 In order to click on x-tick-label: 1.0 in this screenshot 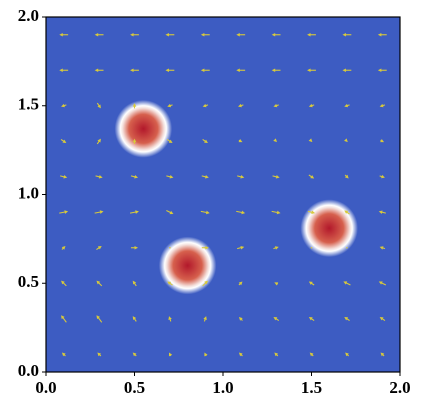, I will do `click(222, 387)`.